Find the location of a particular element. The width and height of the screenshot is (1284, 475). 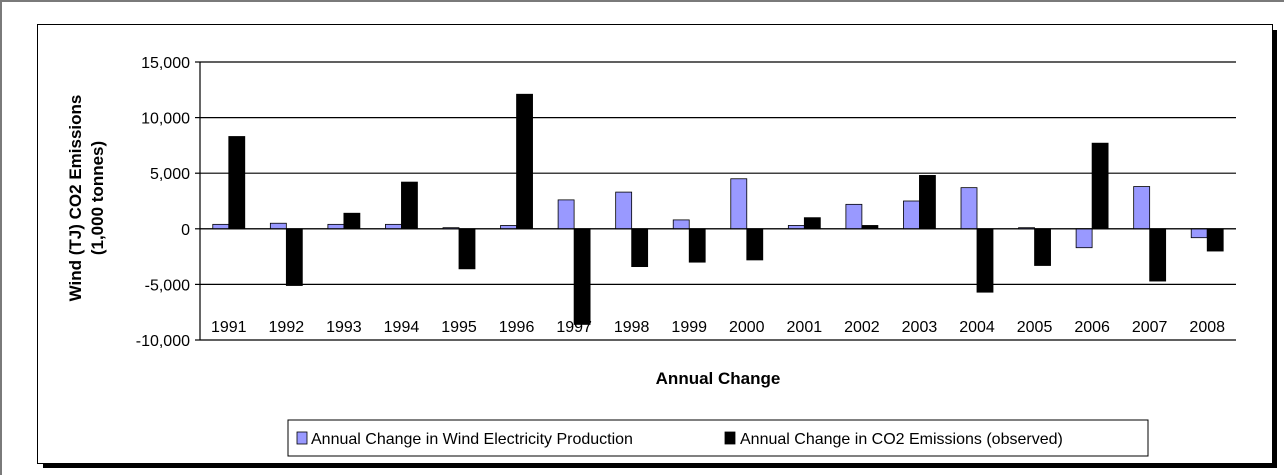

x-tick-label: 1992 is located at coordinates (287, 327).